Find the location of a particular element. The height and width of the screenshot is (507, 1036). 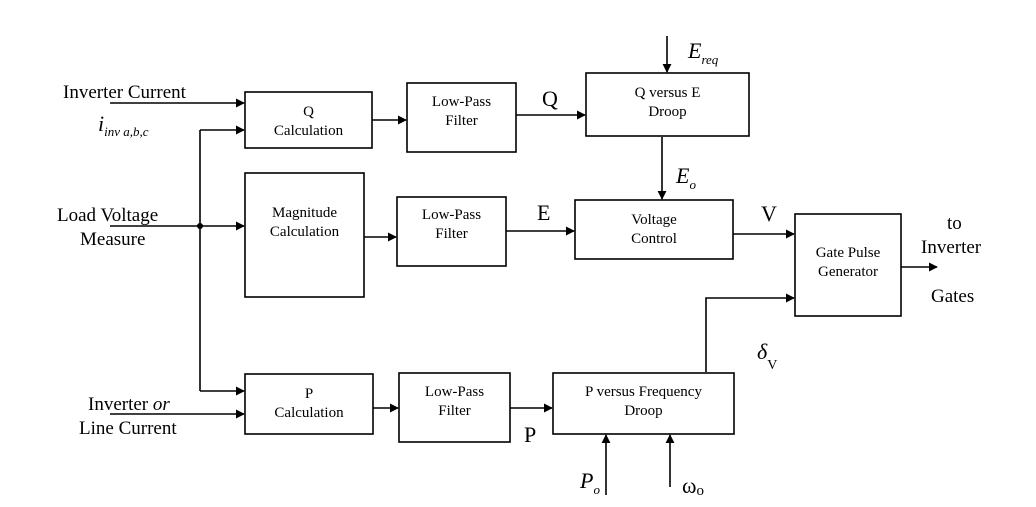

e-req-label: Ereq is located at coordinates (703, 52).